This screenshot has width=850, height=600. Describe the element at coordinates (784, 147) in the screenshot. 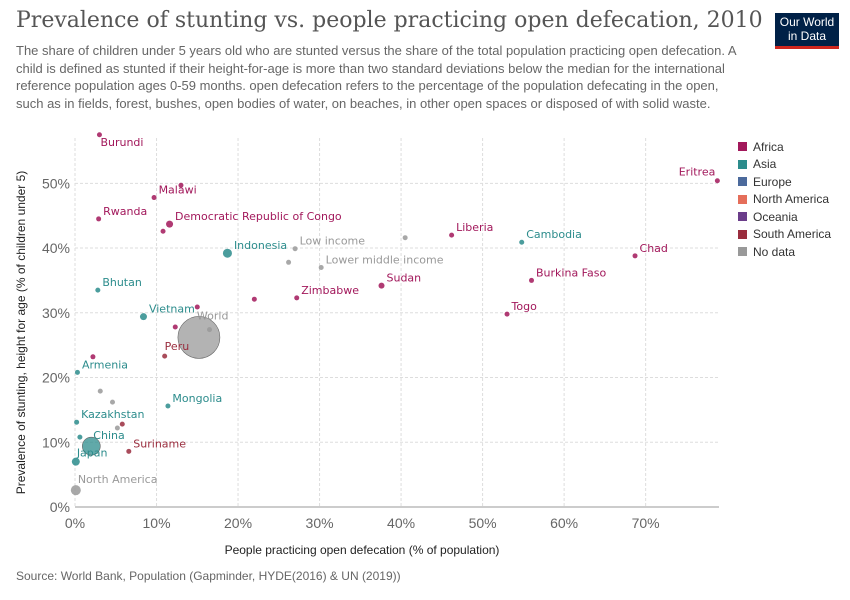

I see `legend-item: Africa` at that location.